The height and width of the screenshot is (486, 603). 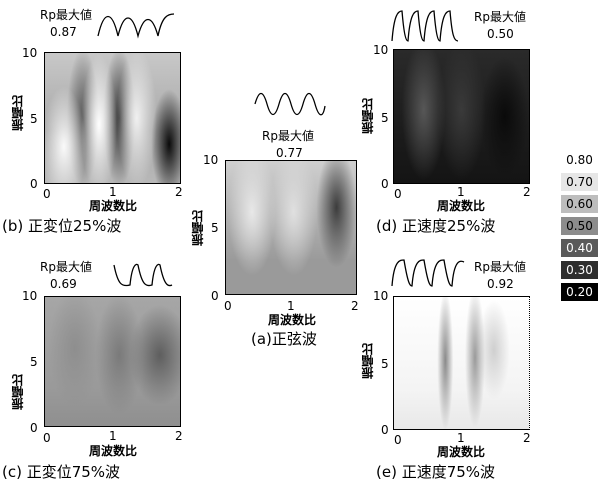 What do you see at coordinates (579, 248) in the screenshot?
I see `legend-swatch: 0.40` at bounding box center [579, 248].